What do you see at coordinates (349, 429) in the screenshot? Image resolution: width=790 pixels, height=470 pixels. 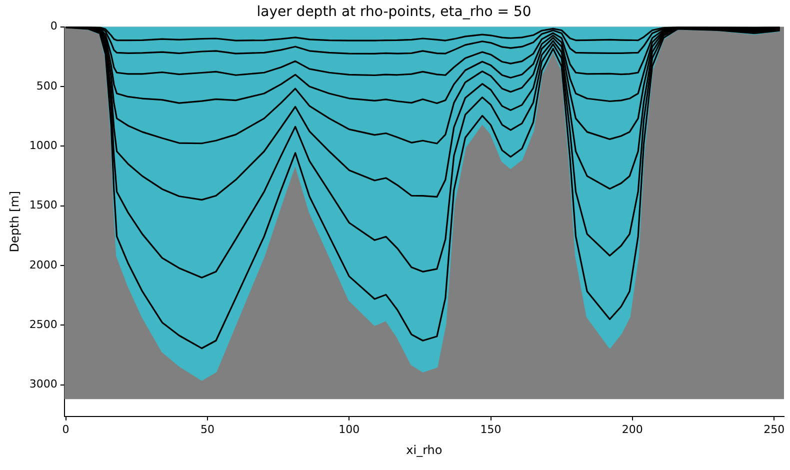 I see `x-tick-label: 100` at bounding box center [349, 429].